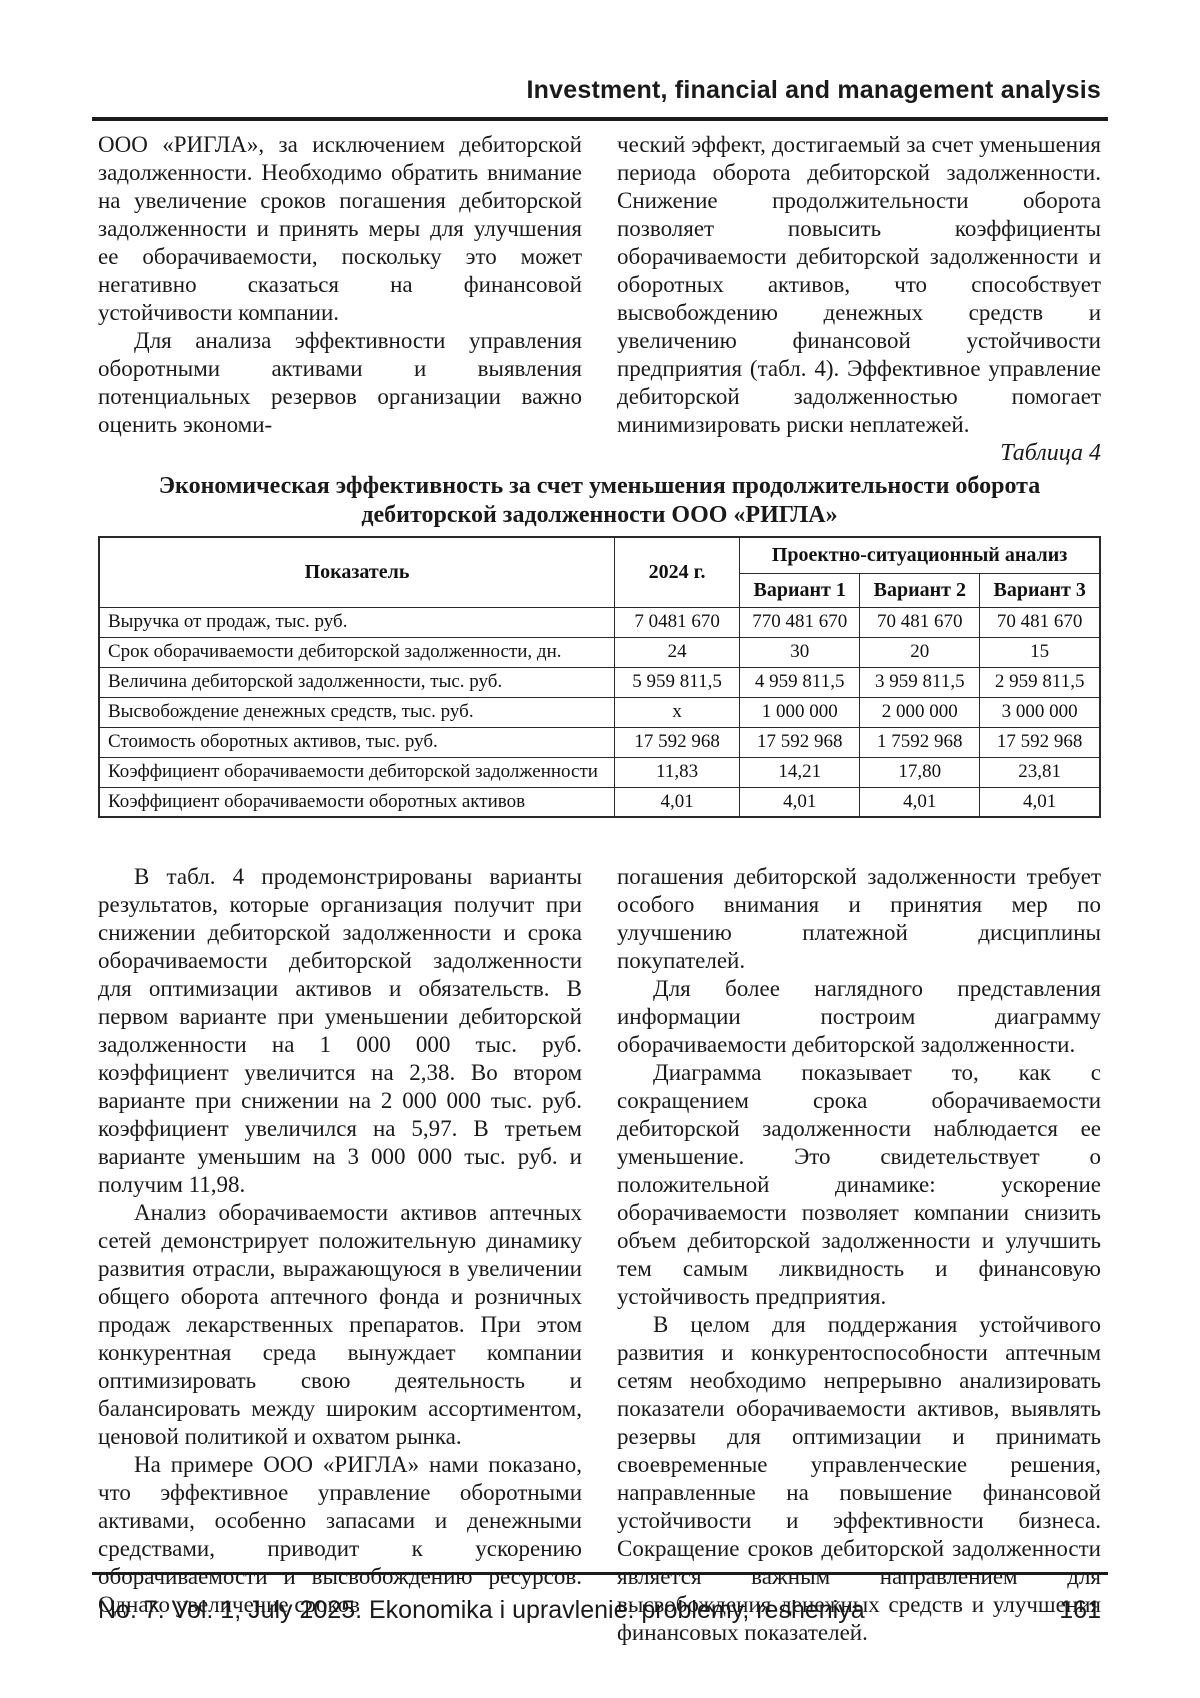 The height and width of the screenshot is (1698, 1200). I want to click on col-header-indicator: Показатель, so click(357, 572).